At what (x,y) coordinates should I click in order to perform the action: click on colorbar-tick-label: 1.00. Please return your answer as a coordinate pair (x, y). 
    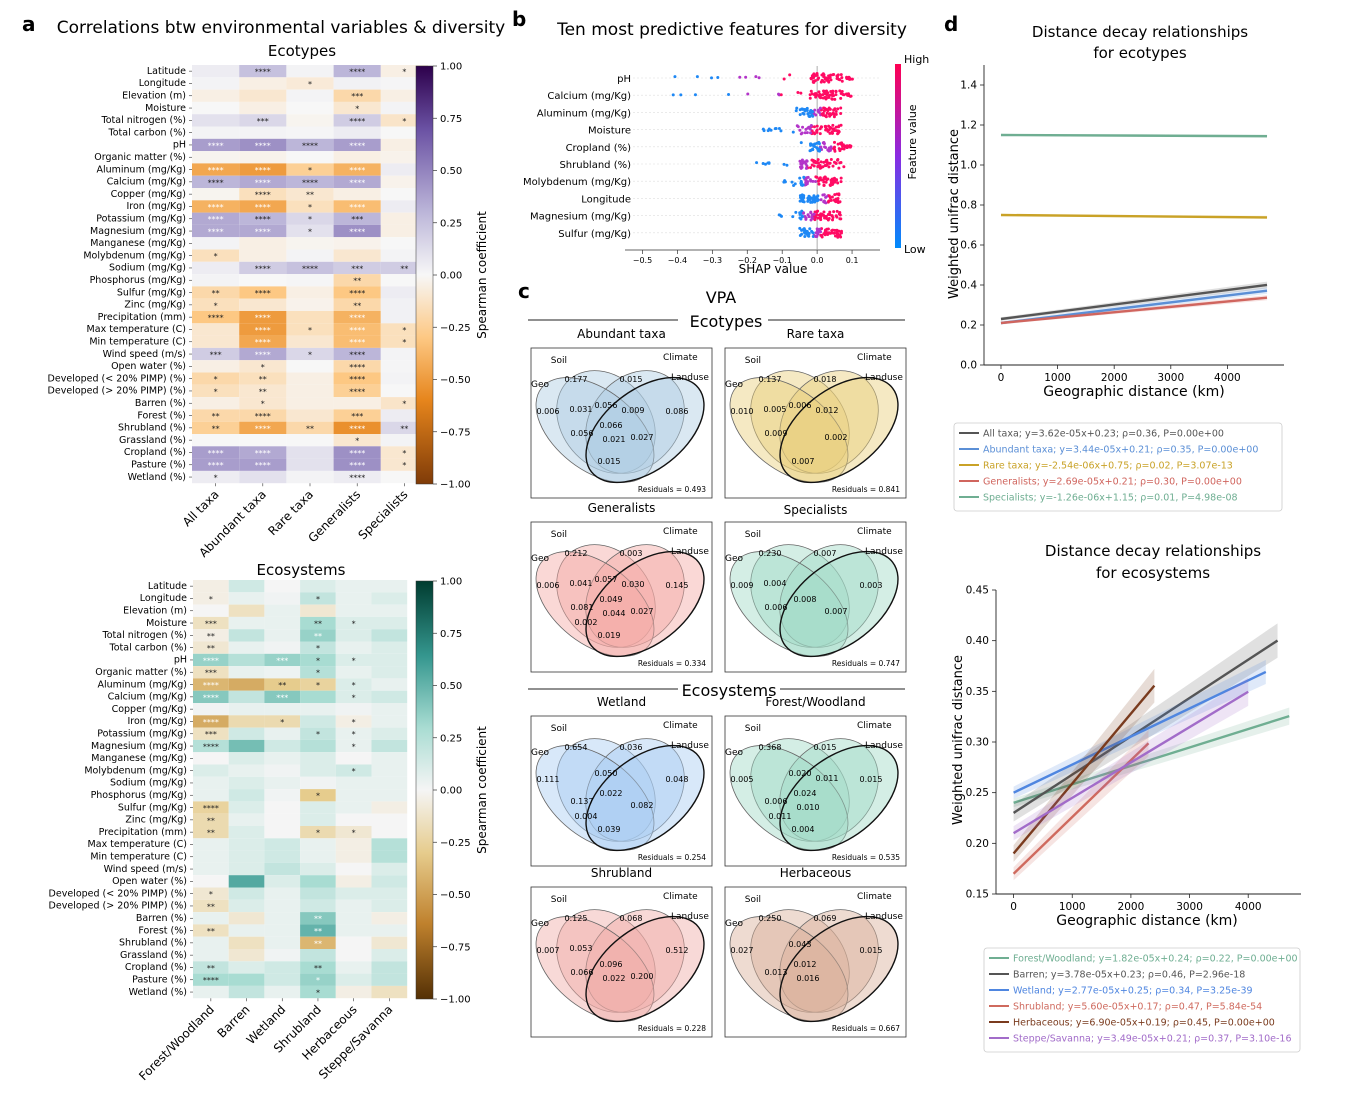
    Looking at the image, I should click on (451, 582).